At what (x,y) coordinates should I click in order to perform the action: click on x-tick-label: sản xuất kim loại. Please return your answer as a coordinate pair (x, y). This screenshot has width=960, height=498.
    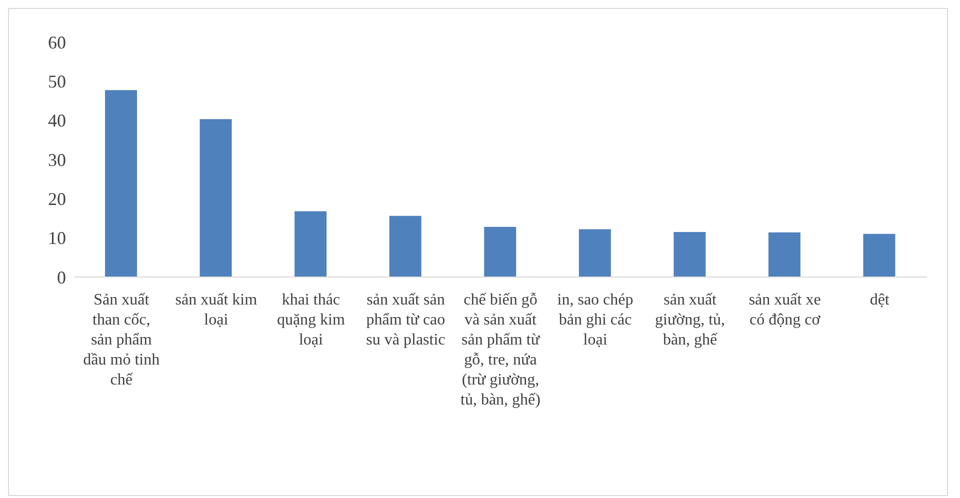
    Looking at the image, I should click on (216, 309).